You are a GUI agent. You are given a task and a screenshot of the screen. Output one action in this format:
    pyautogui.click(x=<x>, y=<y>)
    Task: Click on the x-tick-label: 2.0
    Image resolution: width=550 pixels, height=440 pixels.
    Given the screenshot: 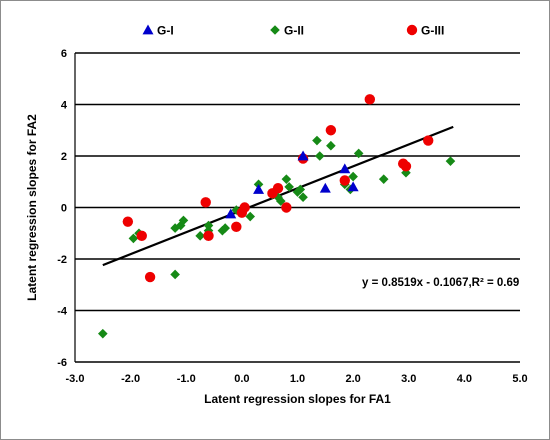 What is the action you would take?
    pyautogui.click(x=352, y=379)
    